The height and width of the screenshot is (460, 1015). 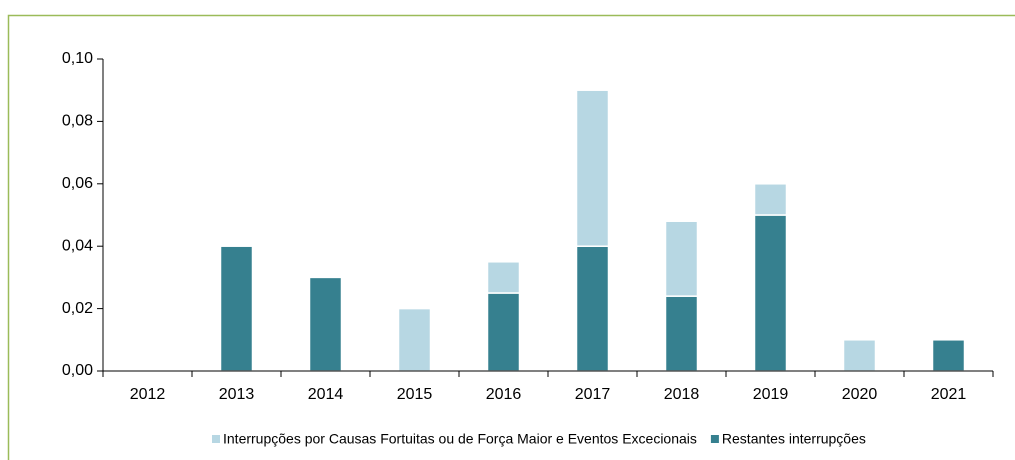 I want to click on x-tick-label: 2021, so click(x=949, y=394).